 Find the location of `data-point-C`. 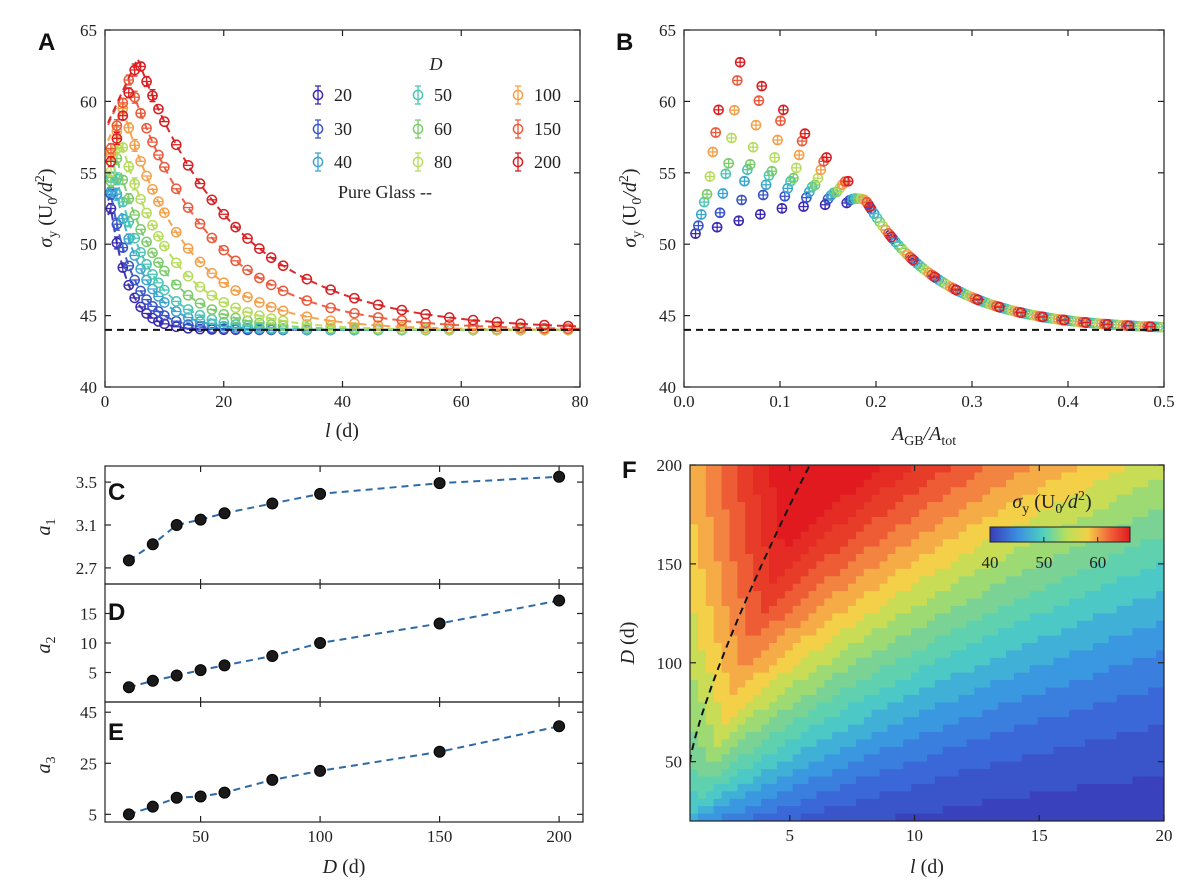

data-point-C is located at coordinates (176, 525).